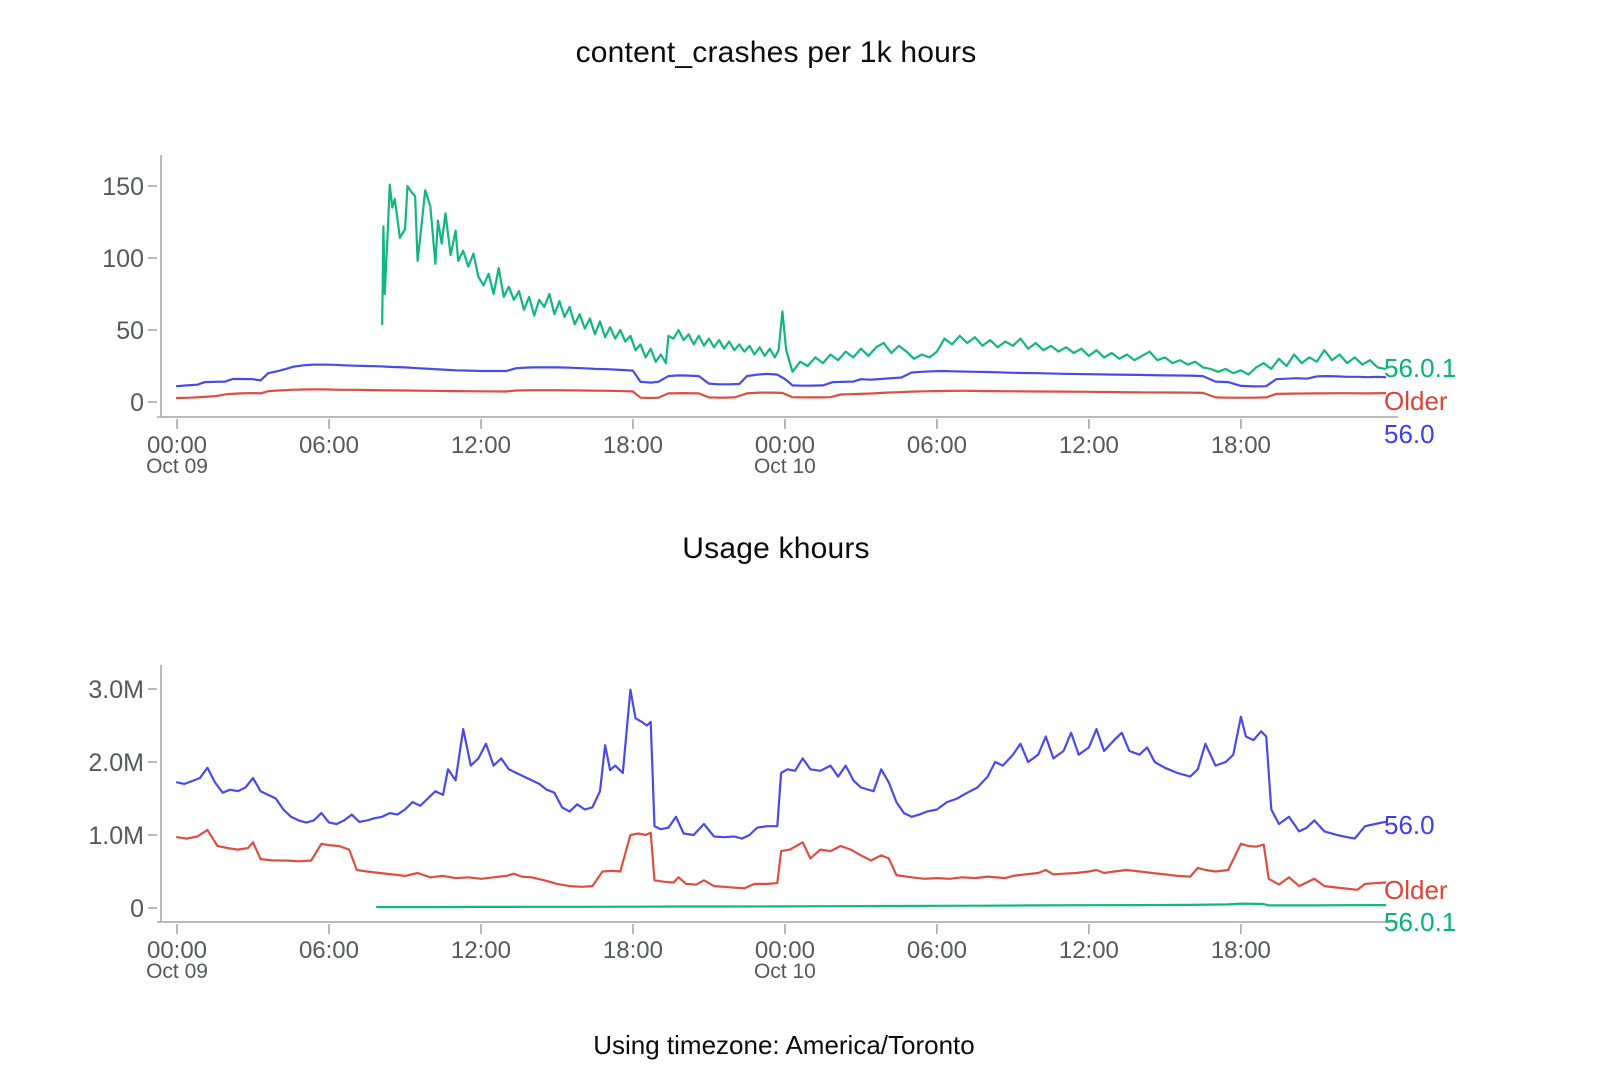 The image size is (1600, 1086). What do you see at coordinates (1420, 922) in the screenshot?
I see `legend-item-usage-56-0-1: 56.0.1` at bounding box center [1420, 922].